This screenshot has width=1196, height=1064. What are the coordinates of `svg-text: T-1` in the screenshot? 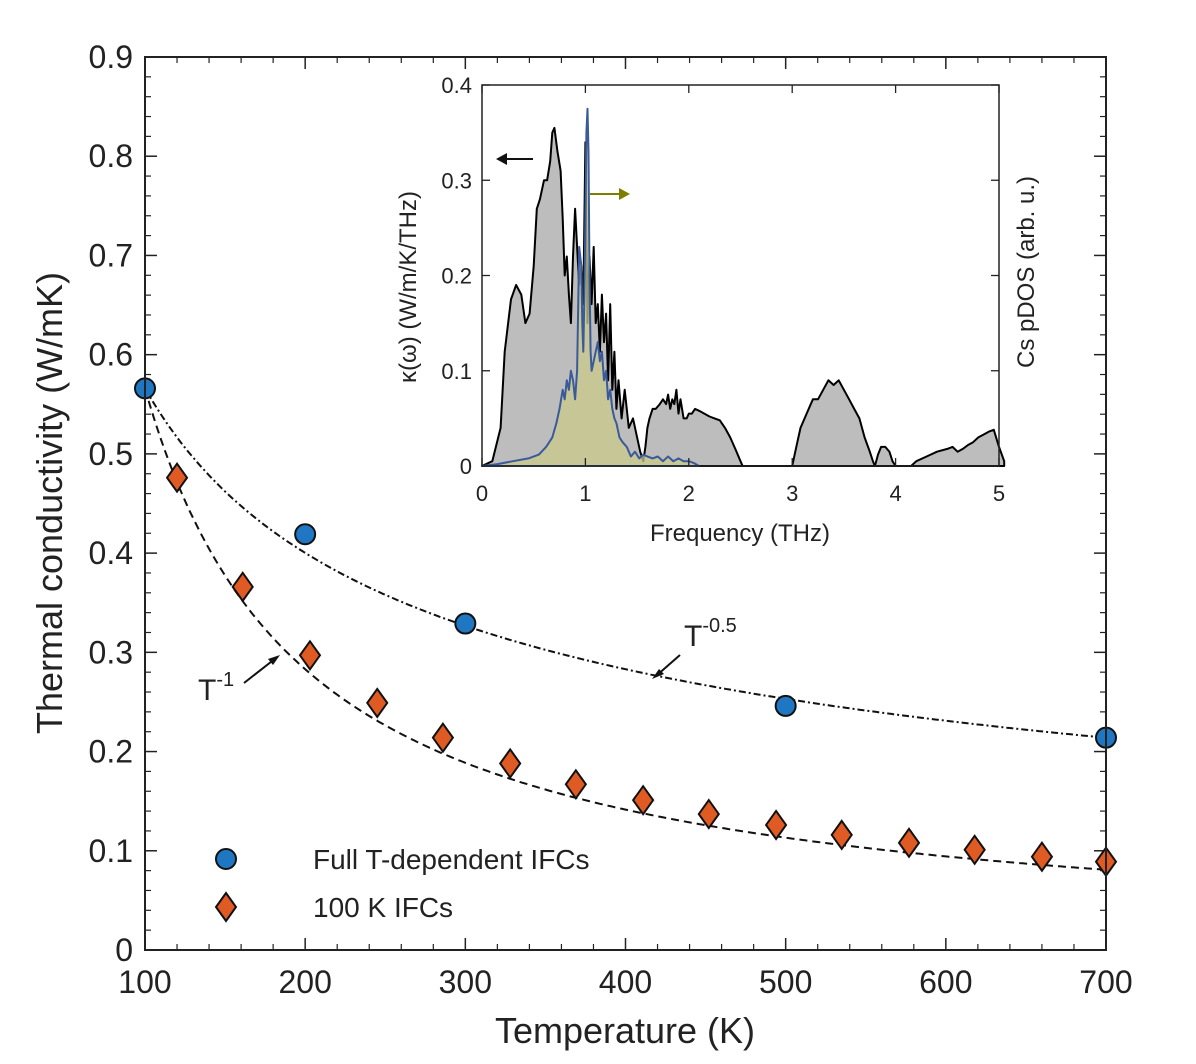 It's located at (216, 688).